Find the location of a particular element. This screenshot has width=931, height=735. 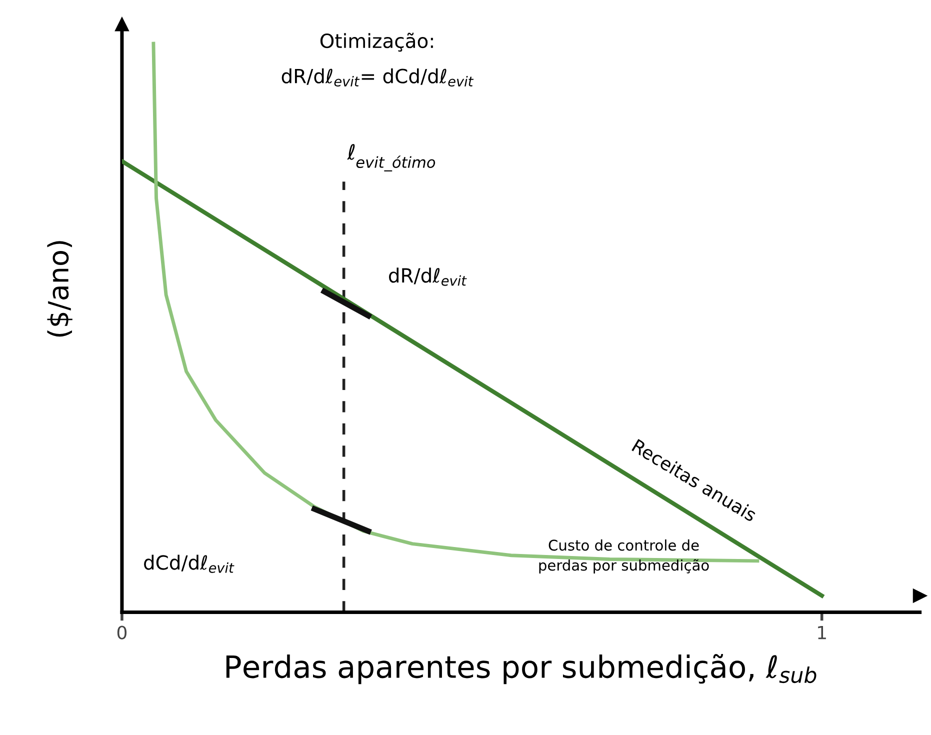

annotation: dCd/dℓ$_{evit}$ is located at coordinates (189, 563).